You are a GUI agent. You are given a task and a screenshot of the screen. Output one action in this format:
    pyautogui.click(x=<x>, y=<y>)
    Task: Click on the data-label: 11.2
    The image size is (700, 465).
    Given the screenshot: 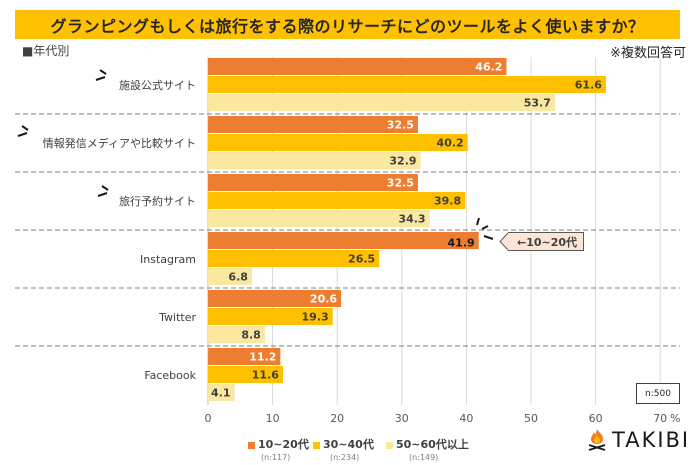 What is the action you would take?
    pyautogui.click(x=262, y=357)
    